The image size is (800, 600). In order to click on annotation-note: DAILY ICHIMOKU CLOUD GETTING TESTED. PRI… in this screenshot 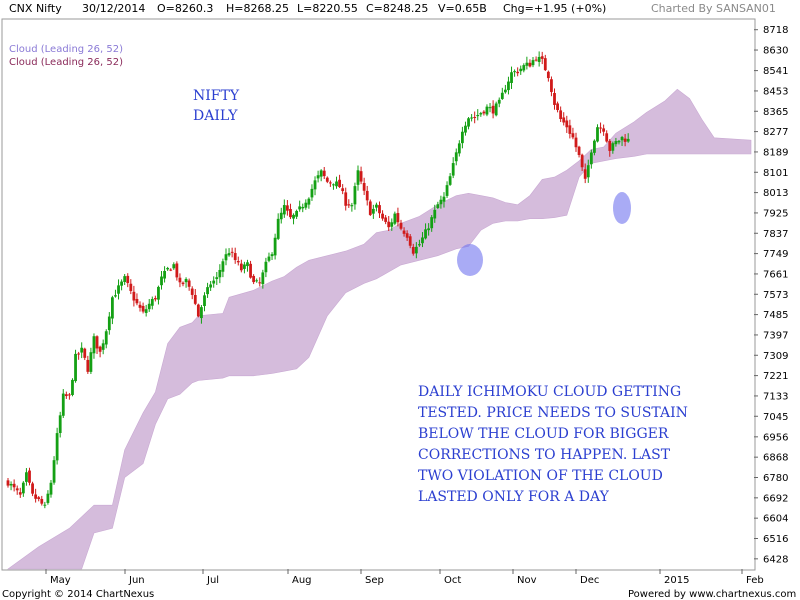, I will do `click(553, 444)`.